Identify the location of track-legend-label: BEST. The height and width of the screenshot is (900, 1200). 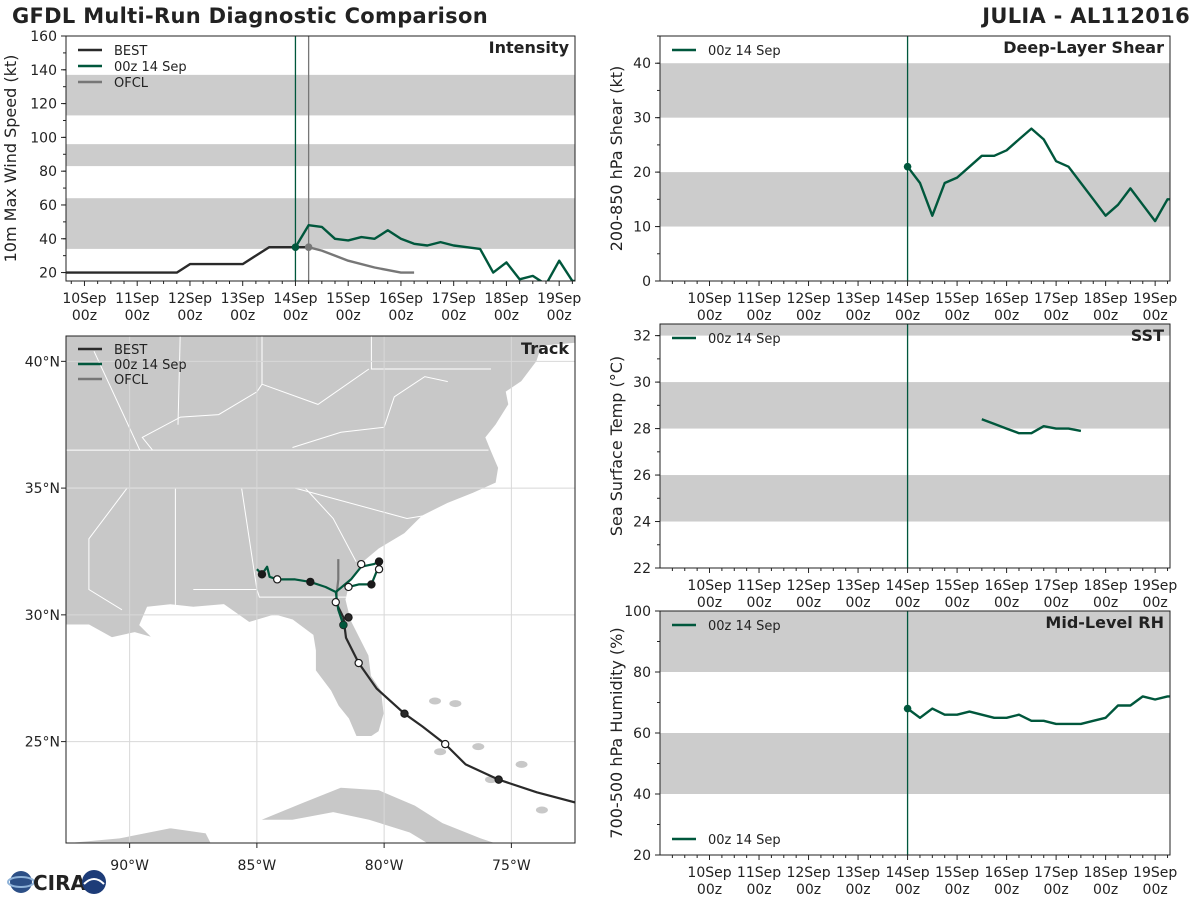
(130, 350).